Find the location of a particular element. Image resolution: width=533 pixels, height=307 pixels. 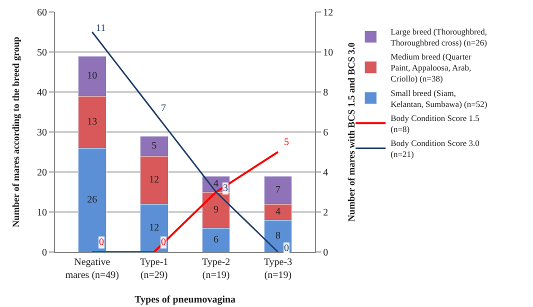

x-tick-label: Type-3 (n=19) is located at coordinates (278, 269).